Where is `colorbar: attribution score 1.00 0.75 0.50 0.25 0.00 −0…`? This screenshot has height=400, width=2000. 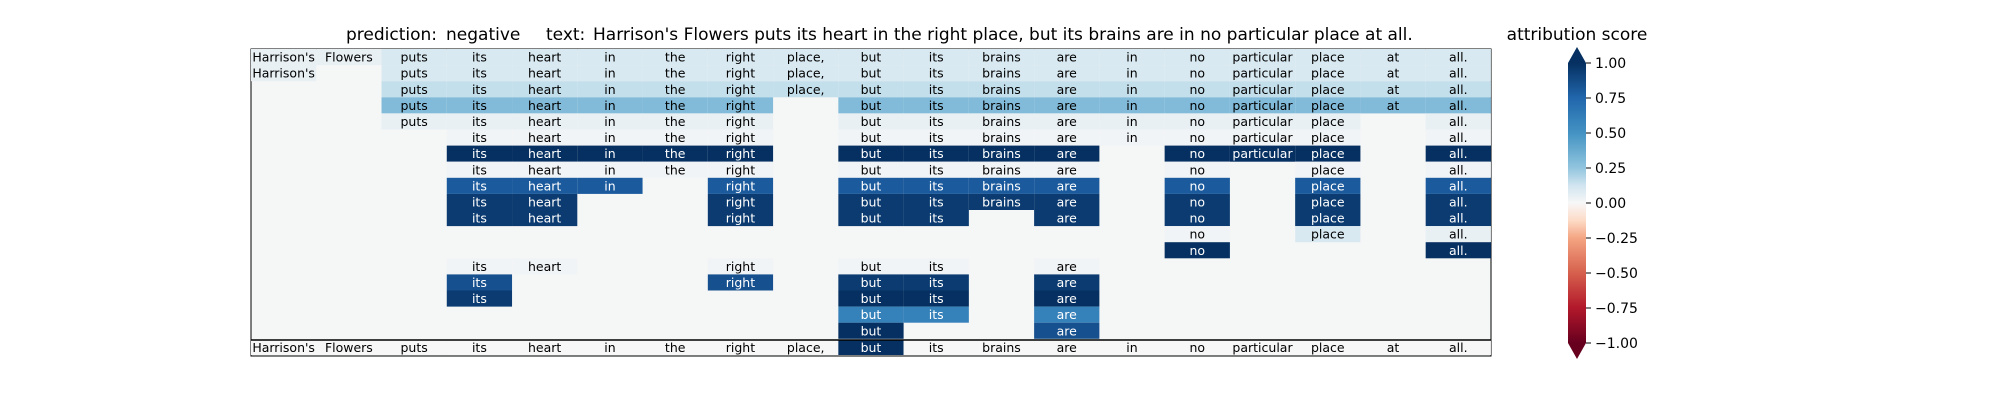
colorbar: attribution score 1.00 0.75 0.50 0.25 0.00 −0… is located at coordinates (1577, 192).